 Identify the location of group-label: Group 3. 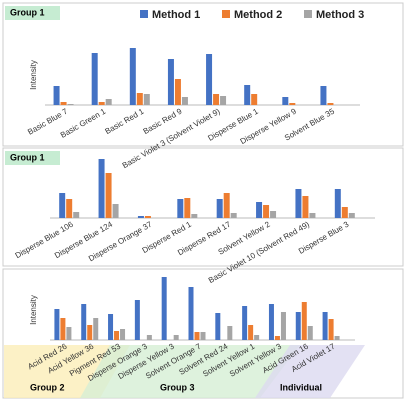
(177, 387).